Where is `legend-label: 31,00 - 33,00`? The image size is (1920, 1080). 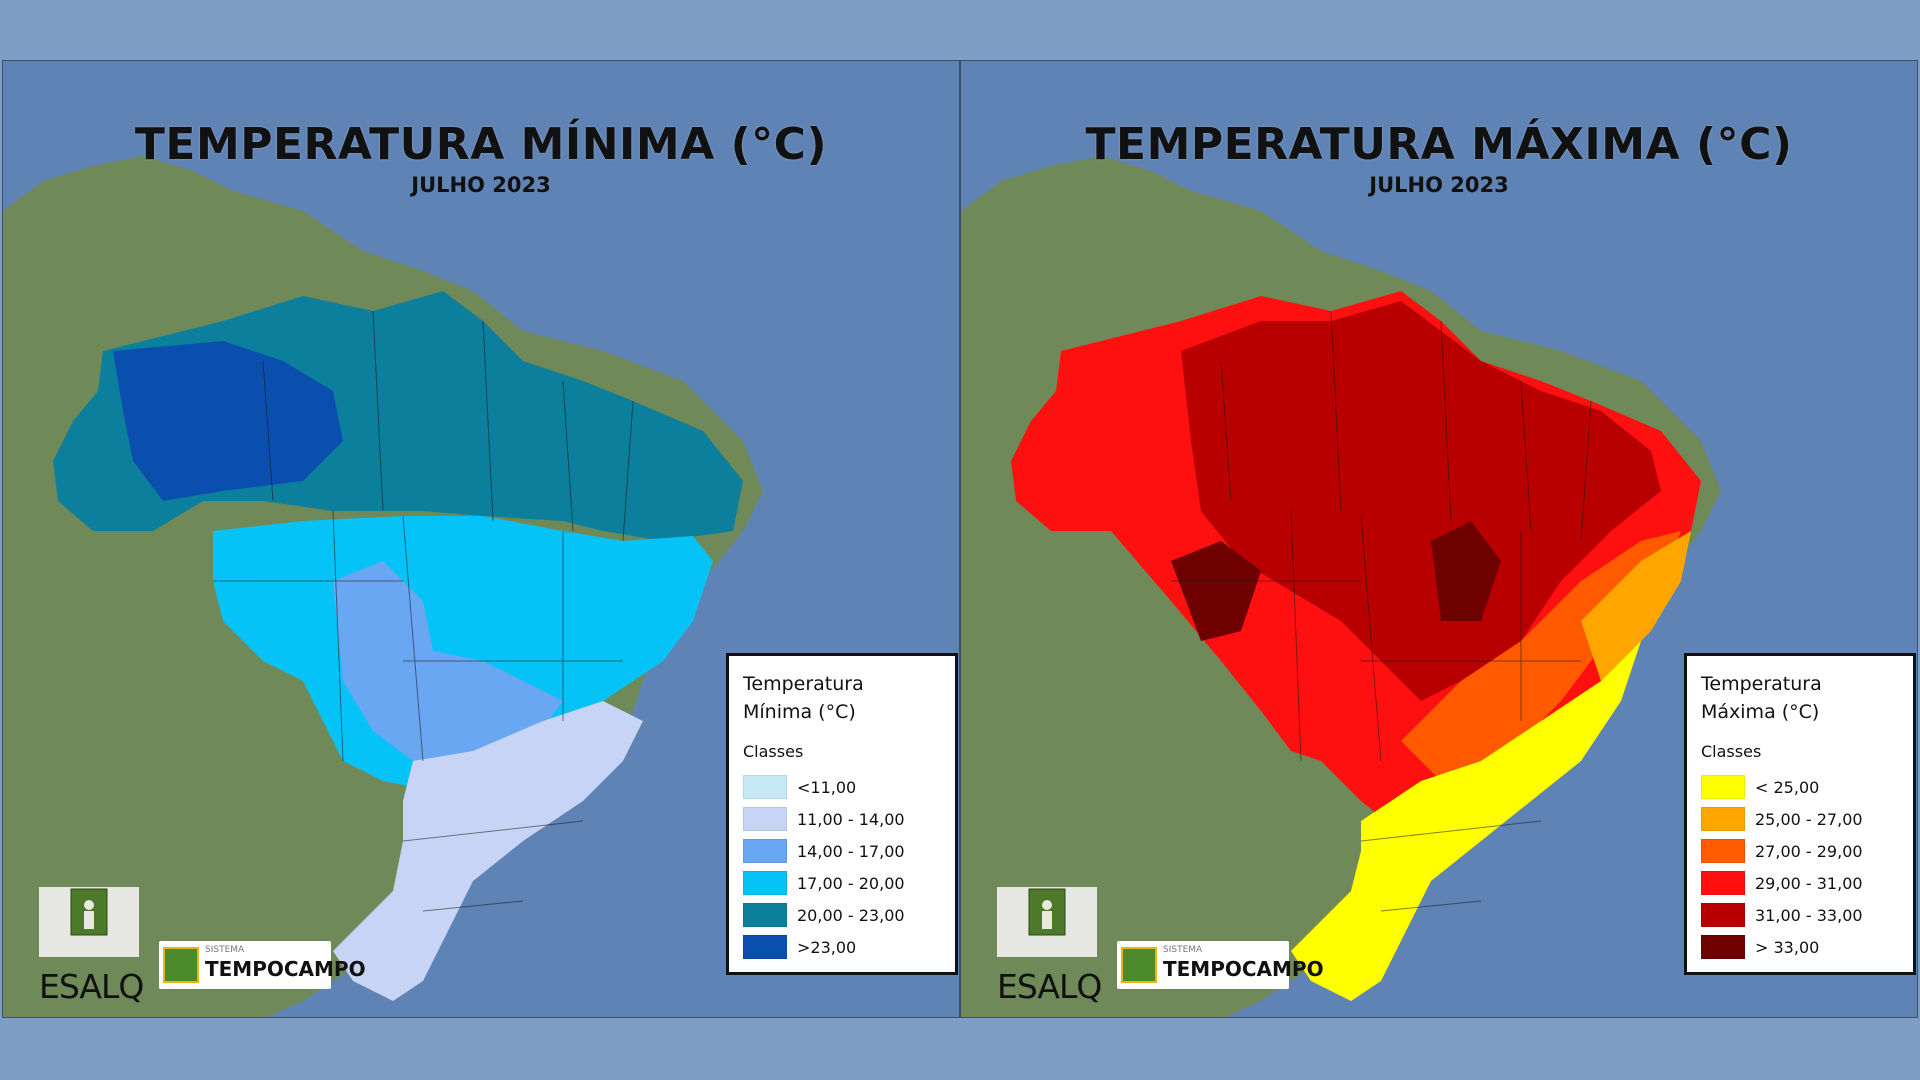 legend-label: 31,00 - 33,00 is located at coordinates (1809, 915).